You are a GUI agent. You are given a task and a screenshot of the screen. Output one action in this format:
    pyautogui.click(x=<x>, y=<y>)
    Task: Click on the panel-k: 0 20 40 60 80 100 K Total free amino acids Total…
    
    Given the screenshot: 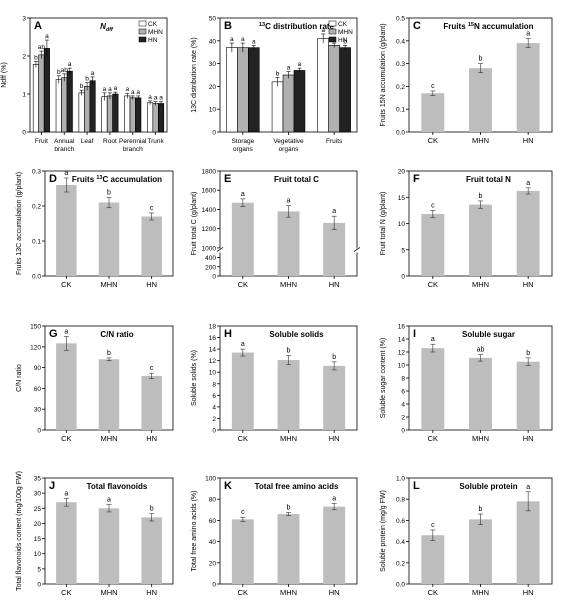 What is the action you would take?
    pyautogui.click(x=274, y=536)
    